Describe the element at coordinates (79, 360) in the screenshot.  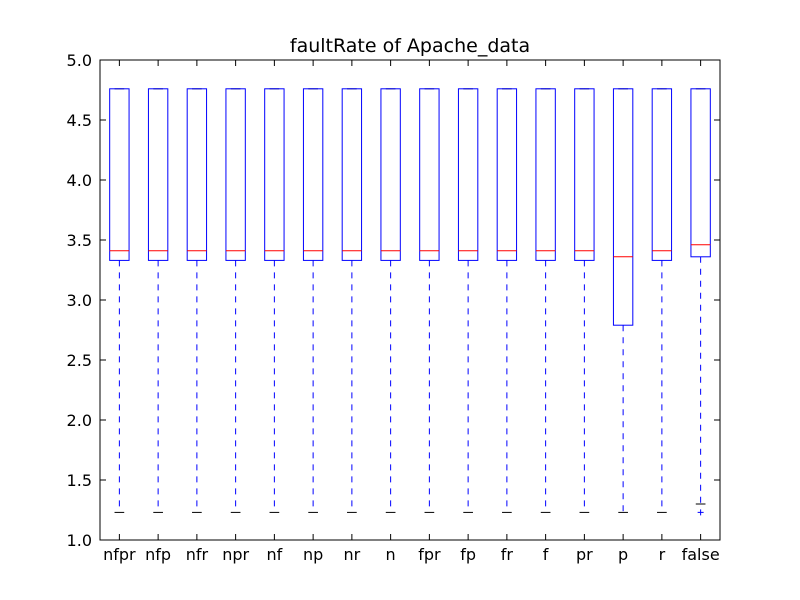
I see `y-tick-label: 2.5` at that location.